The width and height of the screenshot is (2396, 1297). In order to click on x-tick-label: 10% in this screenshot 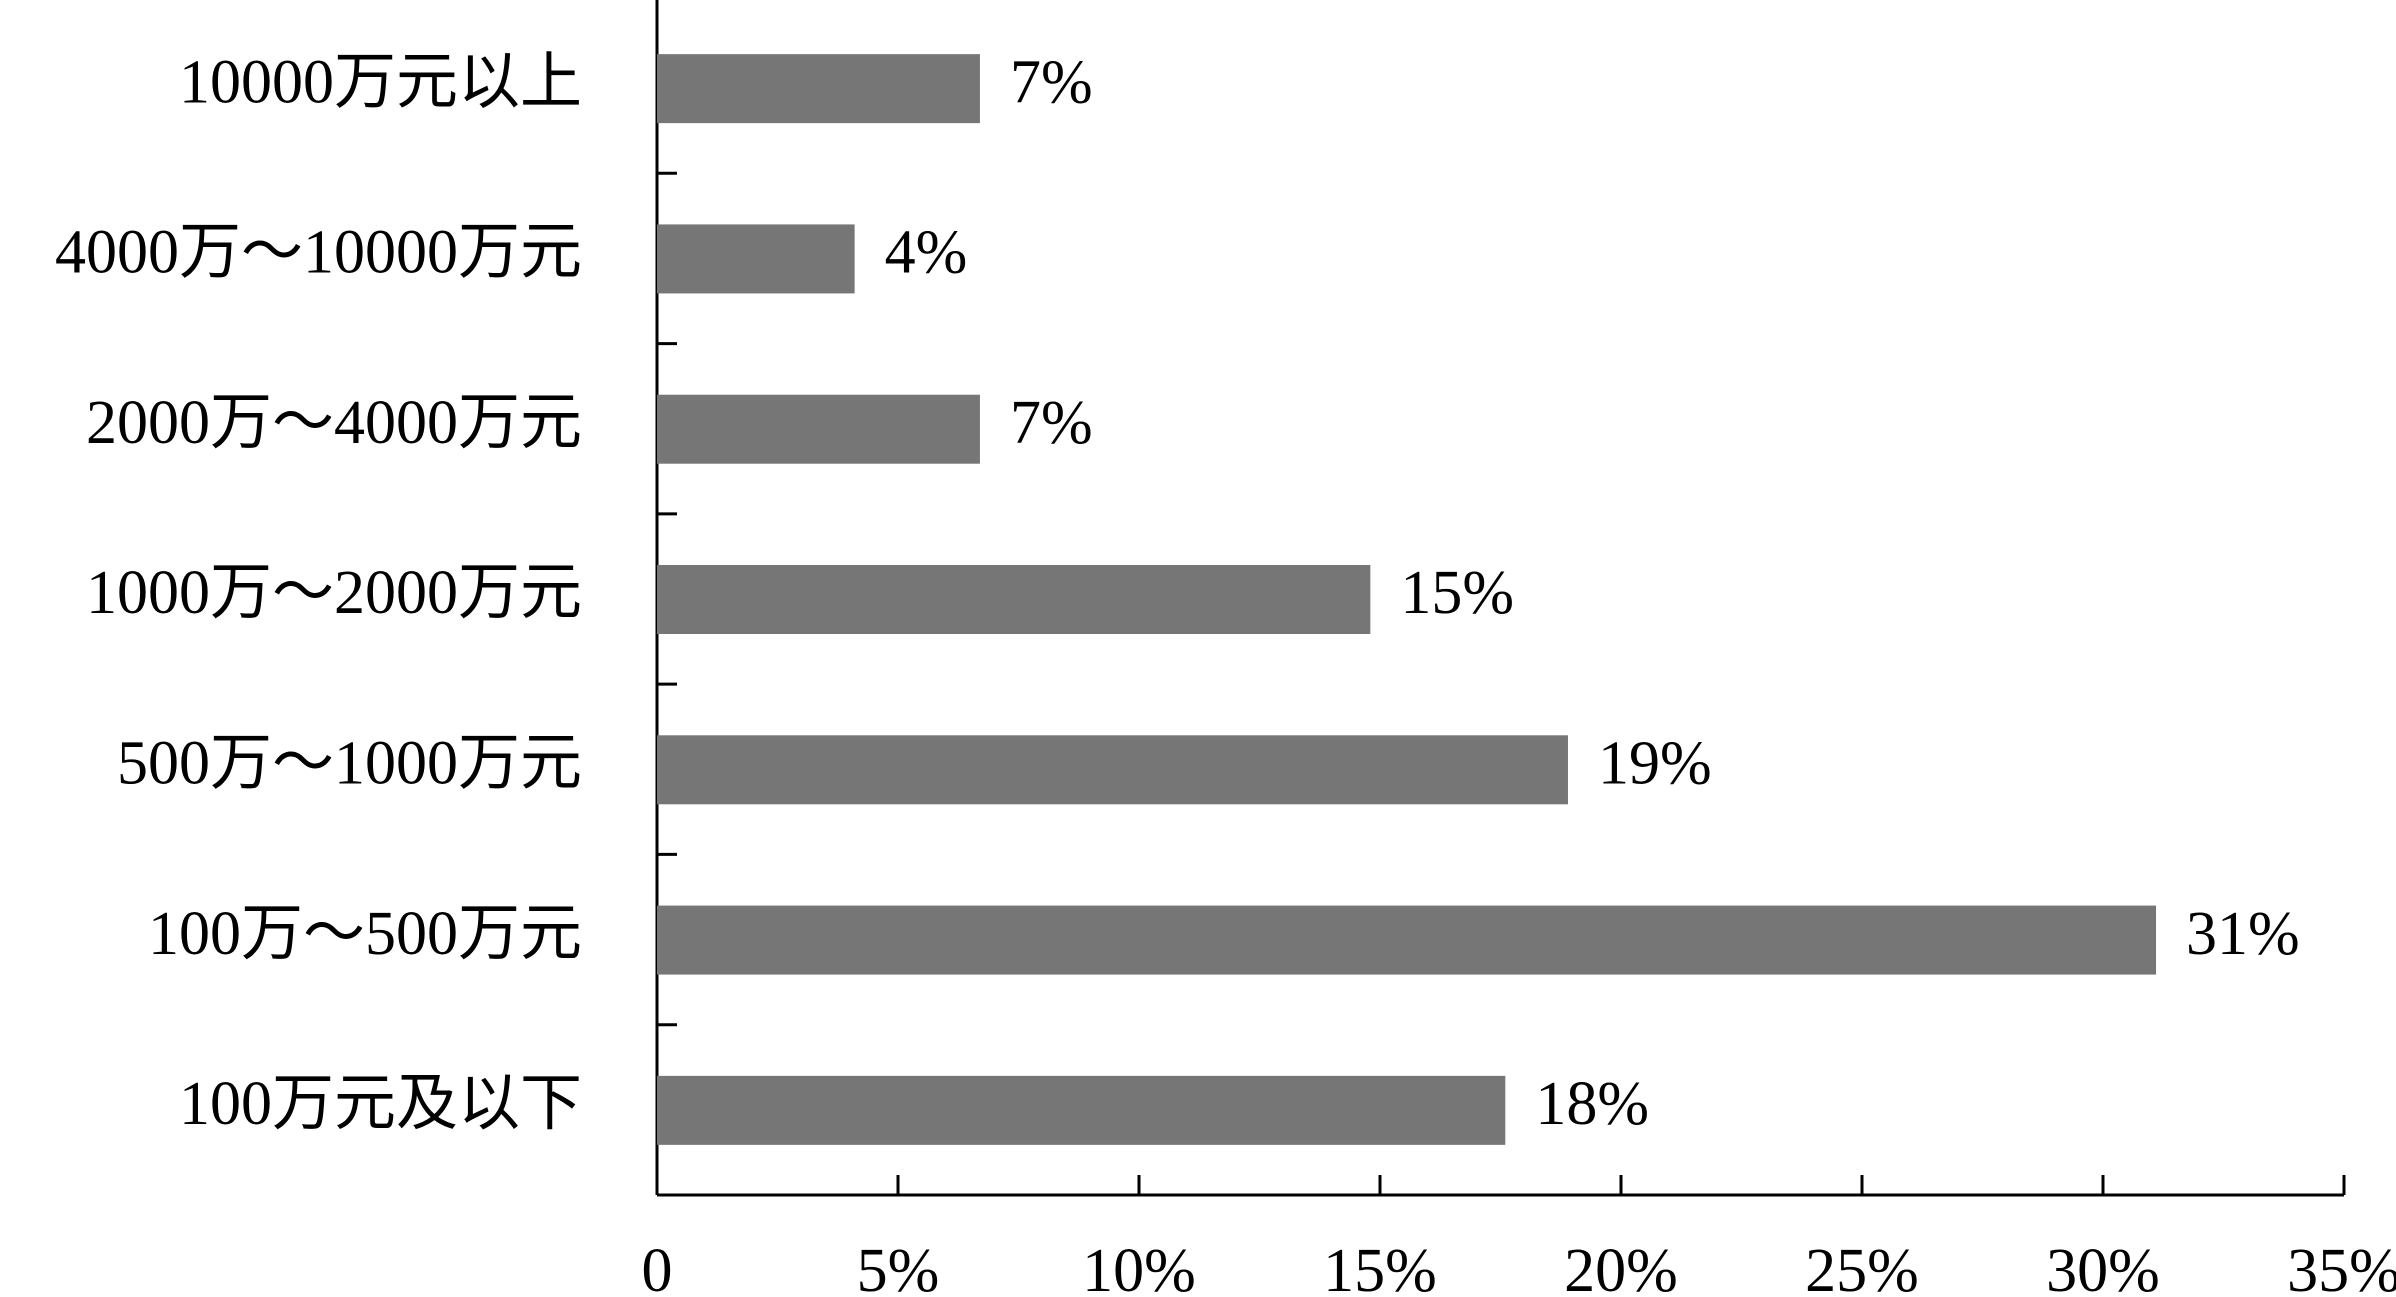, I will do `click(1139, 1267)`.